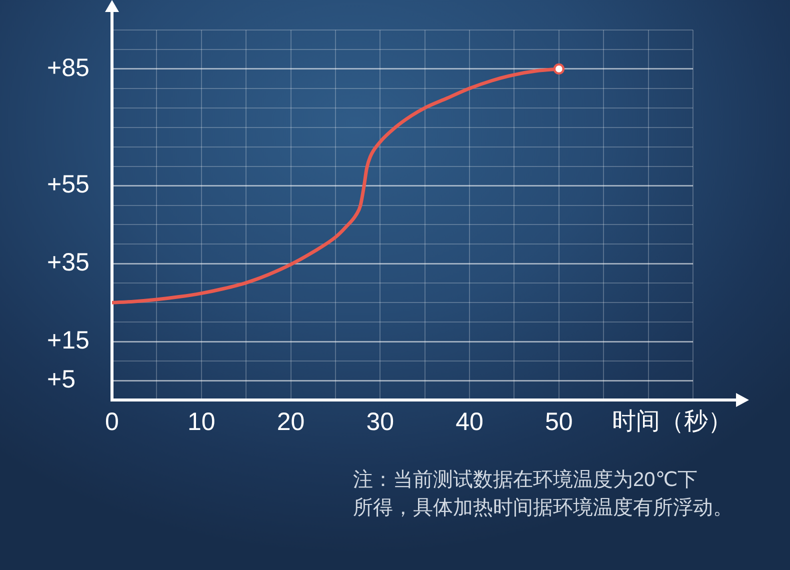 Image resolution: width=790 pixels, height=570 pixels. I want to click on y-tick-label: +35, so click(68, 262).